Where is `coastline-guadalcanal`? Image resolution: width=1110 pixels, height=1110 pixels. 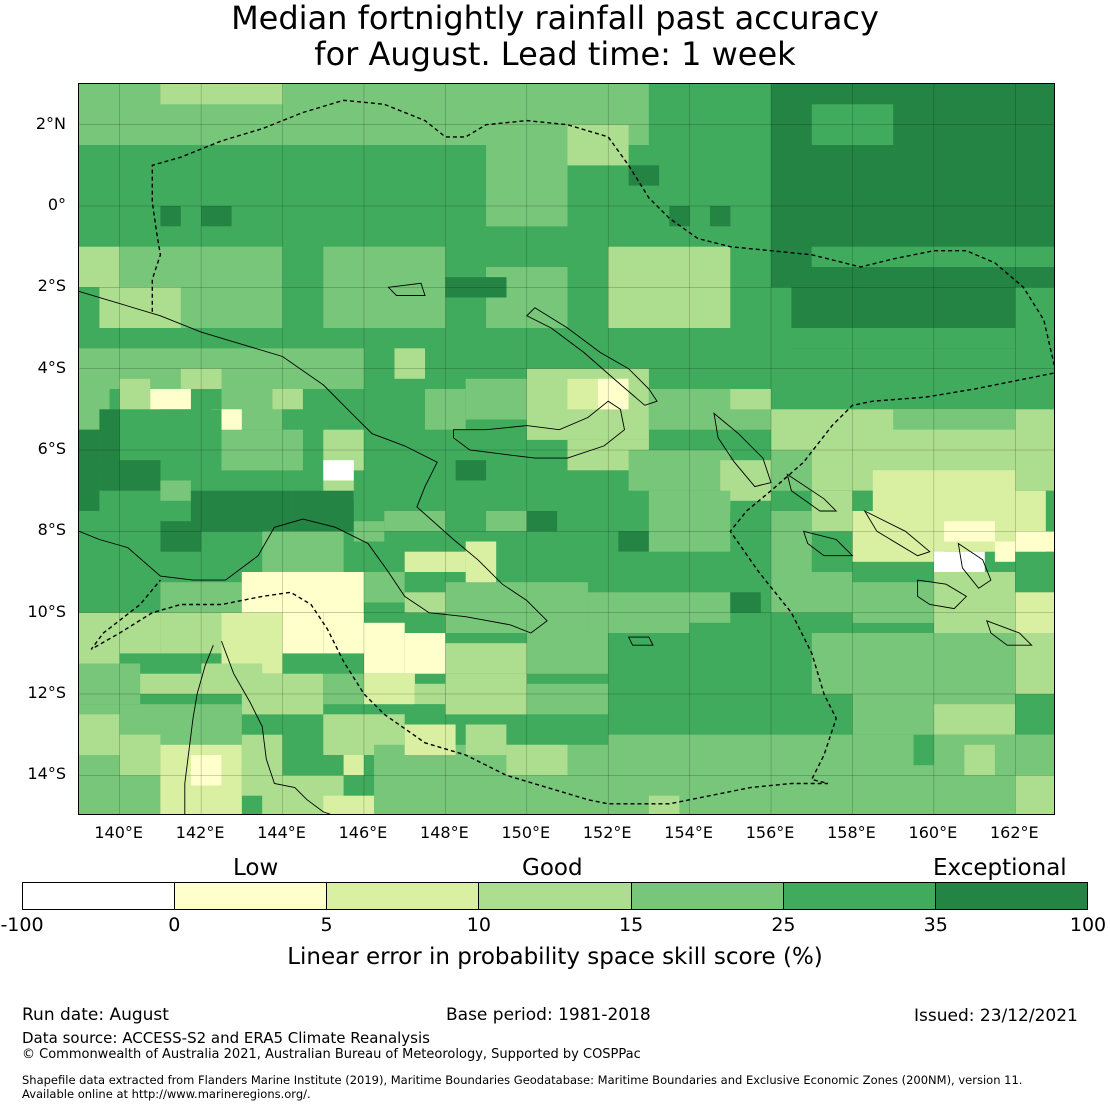
coastline-guadalcanal is located at coordinates (942, 594).